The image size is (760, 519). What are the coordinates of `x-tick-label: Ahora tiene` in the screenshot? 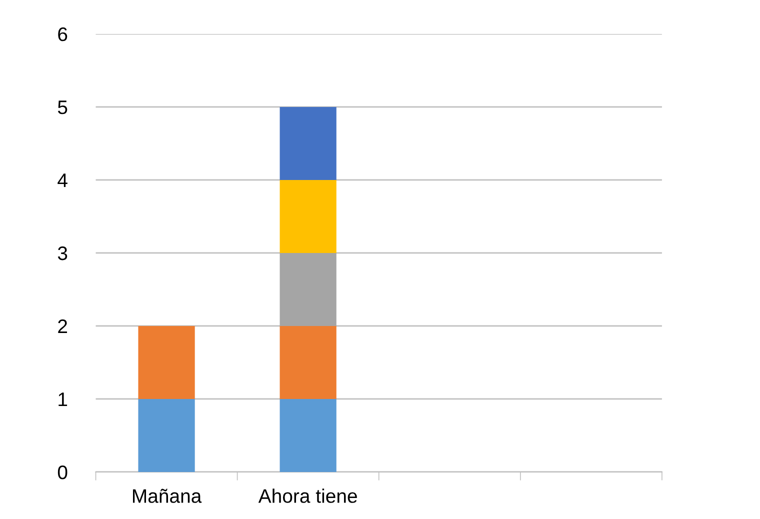 It's located at (307, 495).